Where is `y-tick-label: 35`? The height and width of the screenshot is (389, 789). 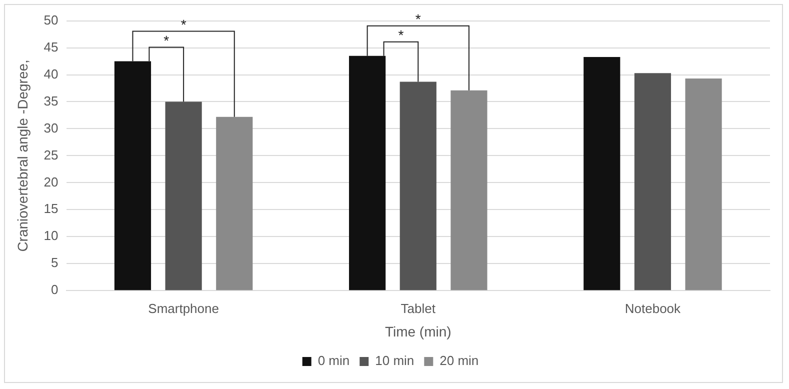 y-tick-label: 35 is located at coordinates (51, 100).